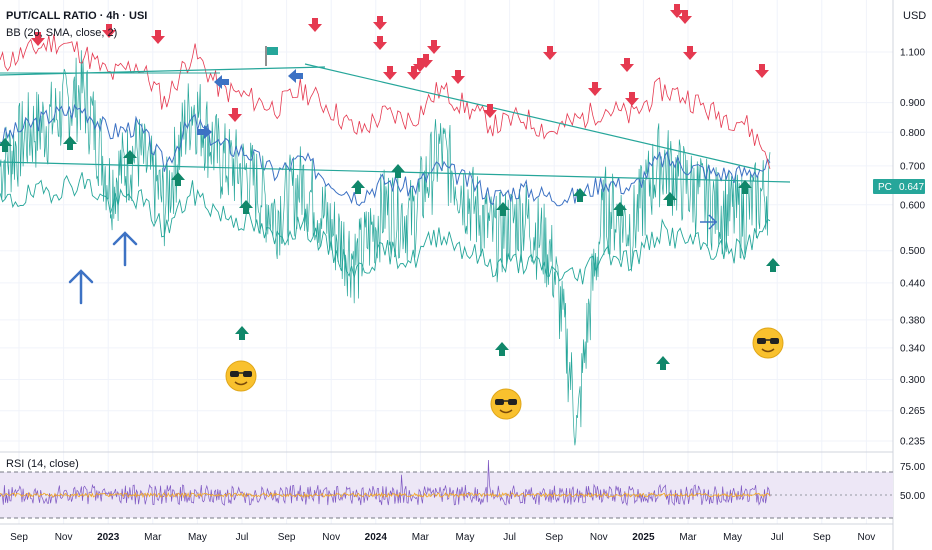 The width and height of the screenshot is (932, 550). I want to click on price-badge: PC 0.647, so click(899, 186).